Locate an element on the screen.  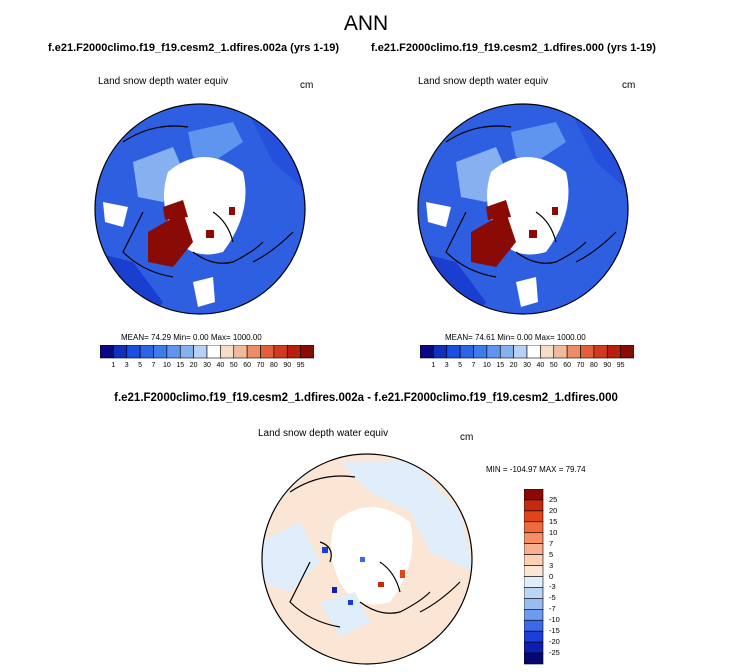
colorbar-b is located at coordinates (527, 352).